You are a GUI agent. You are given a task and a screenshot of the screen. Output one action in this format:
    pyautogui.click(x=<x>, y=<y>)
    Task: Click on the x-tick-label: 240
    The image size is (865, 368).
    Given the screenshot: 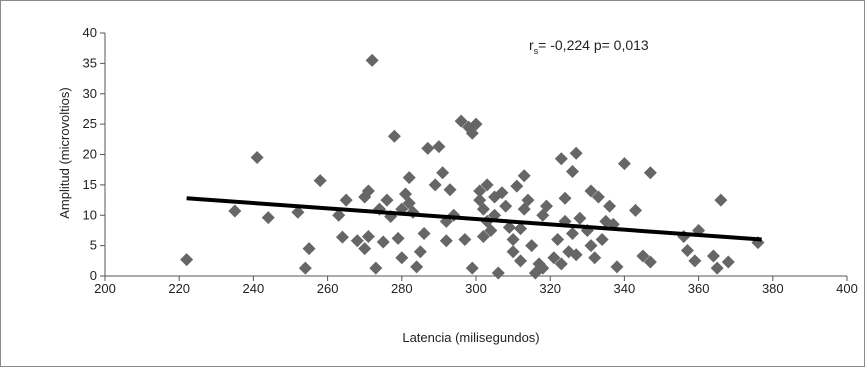 What is the action you would take?
    pyautogui.click(x=254, y=288)
    